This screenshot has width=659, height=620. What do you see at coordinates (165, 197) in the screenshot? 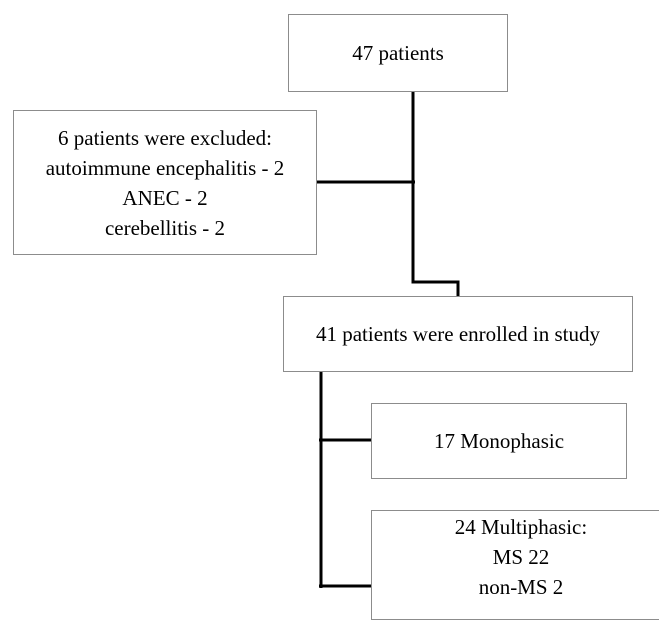
I see `excluded-anec: ANEC - 2` at bounding box center [165, 197].